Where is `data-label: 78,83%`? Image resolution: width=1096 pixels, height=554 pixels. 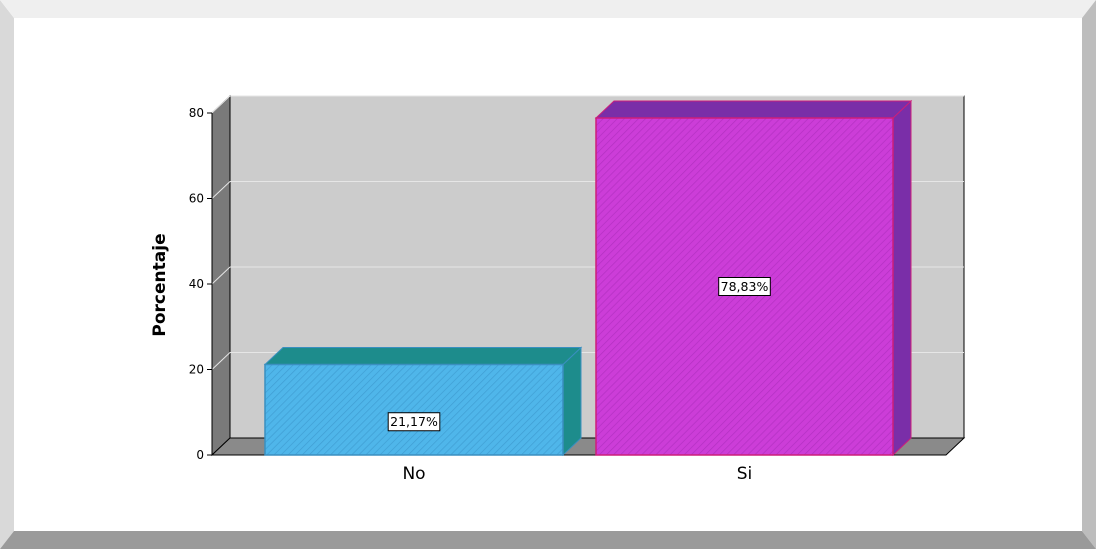
data-label: 78,83% is located at coordinates (745, 286).